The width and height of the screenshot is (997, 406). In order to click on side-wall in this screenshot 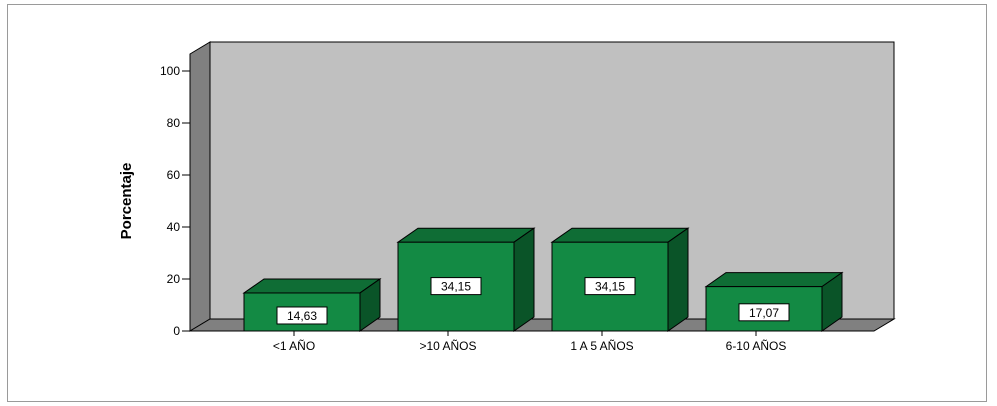, I will do `click(200, 186)`.